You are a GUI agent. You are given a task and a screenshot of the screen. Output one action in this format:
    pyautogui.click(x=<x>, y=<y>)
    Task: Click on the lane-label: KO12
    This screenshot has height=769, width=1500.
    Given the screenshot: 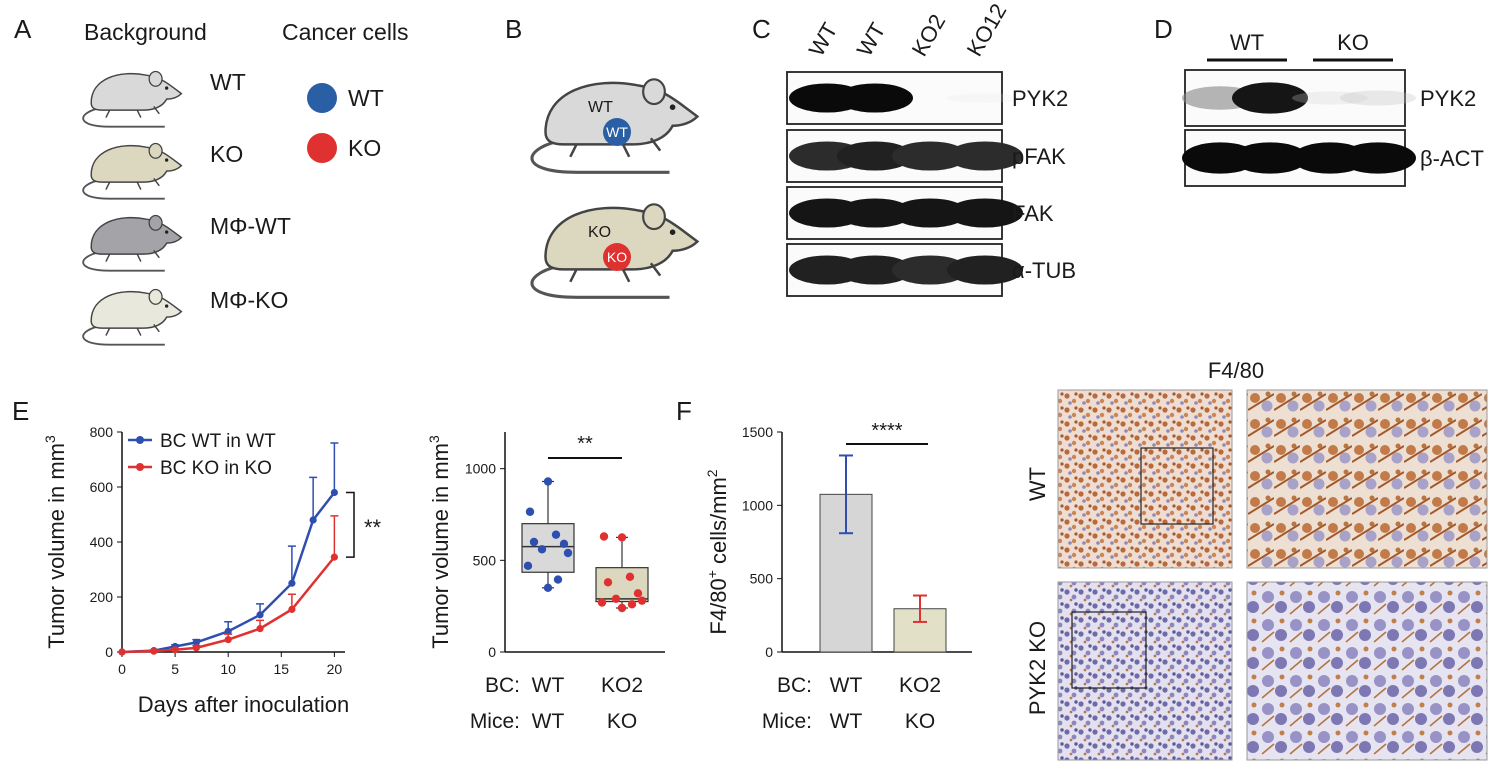 What is the action you would take?
    pyautogui.click(x=987, y=30)
    